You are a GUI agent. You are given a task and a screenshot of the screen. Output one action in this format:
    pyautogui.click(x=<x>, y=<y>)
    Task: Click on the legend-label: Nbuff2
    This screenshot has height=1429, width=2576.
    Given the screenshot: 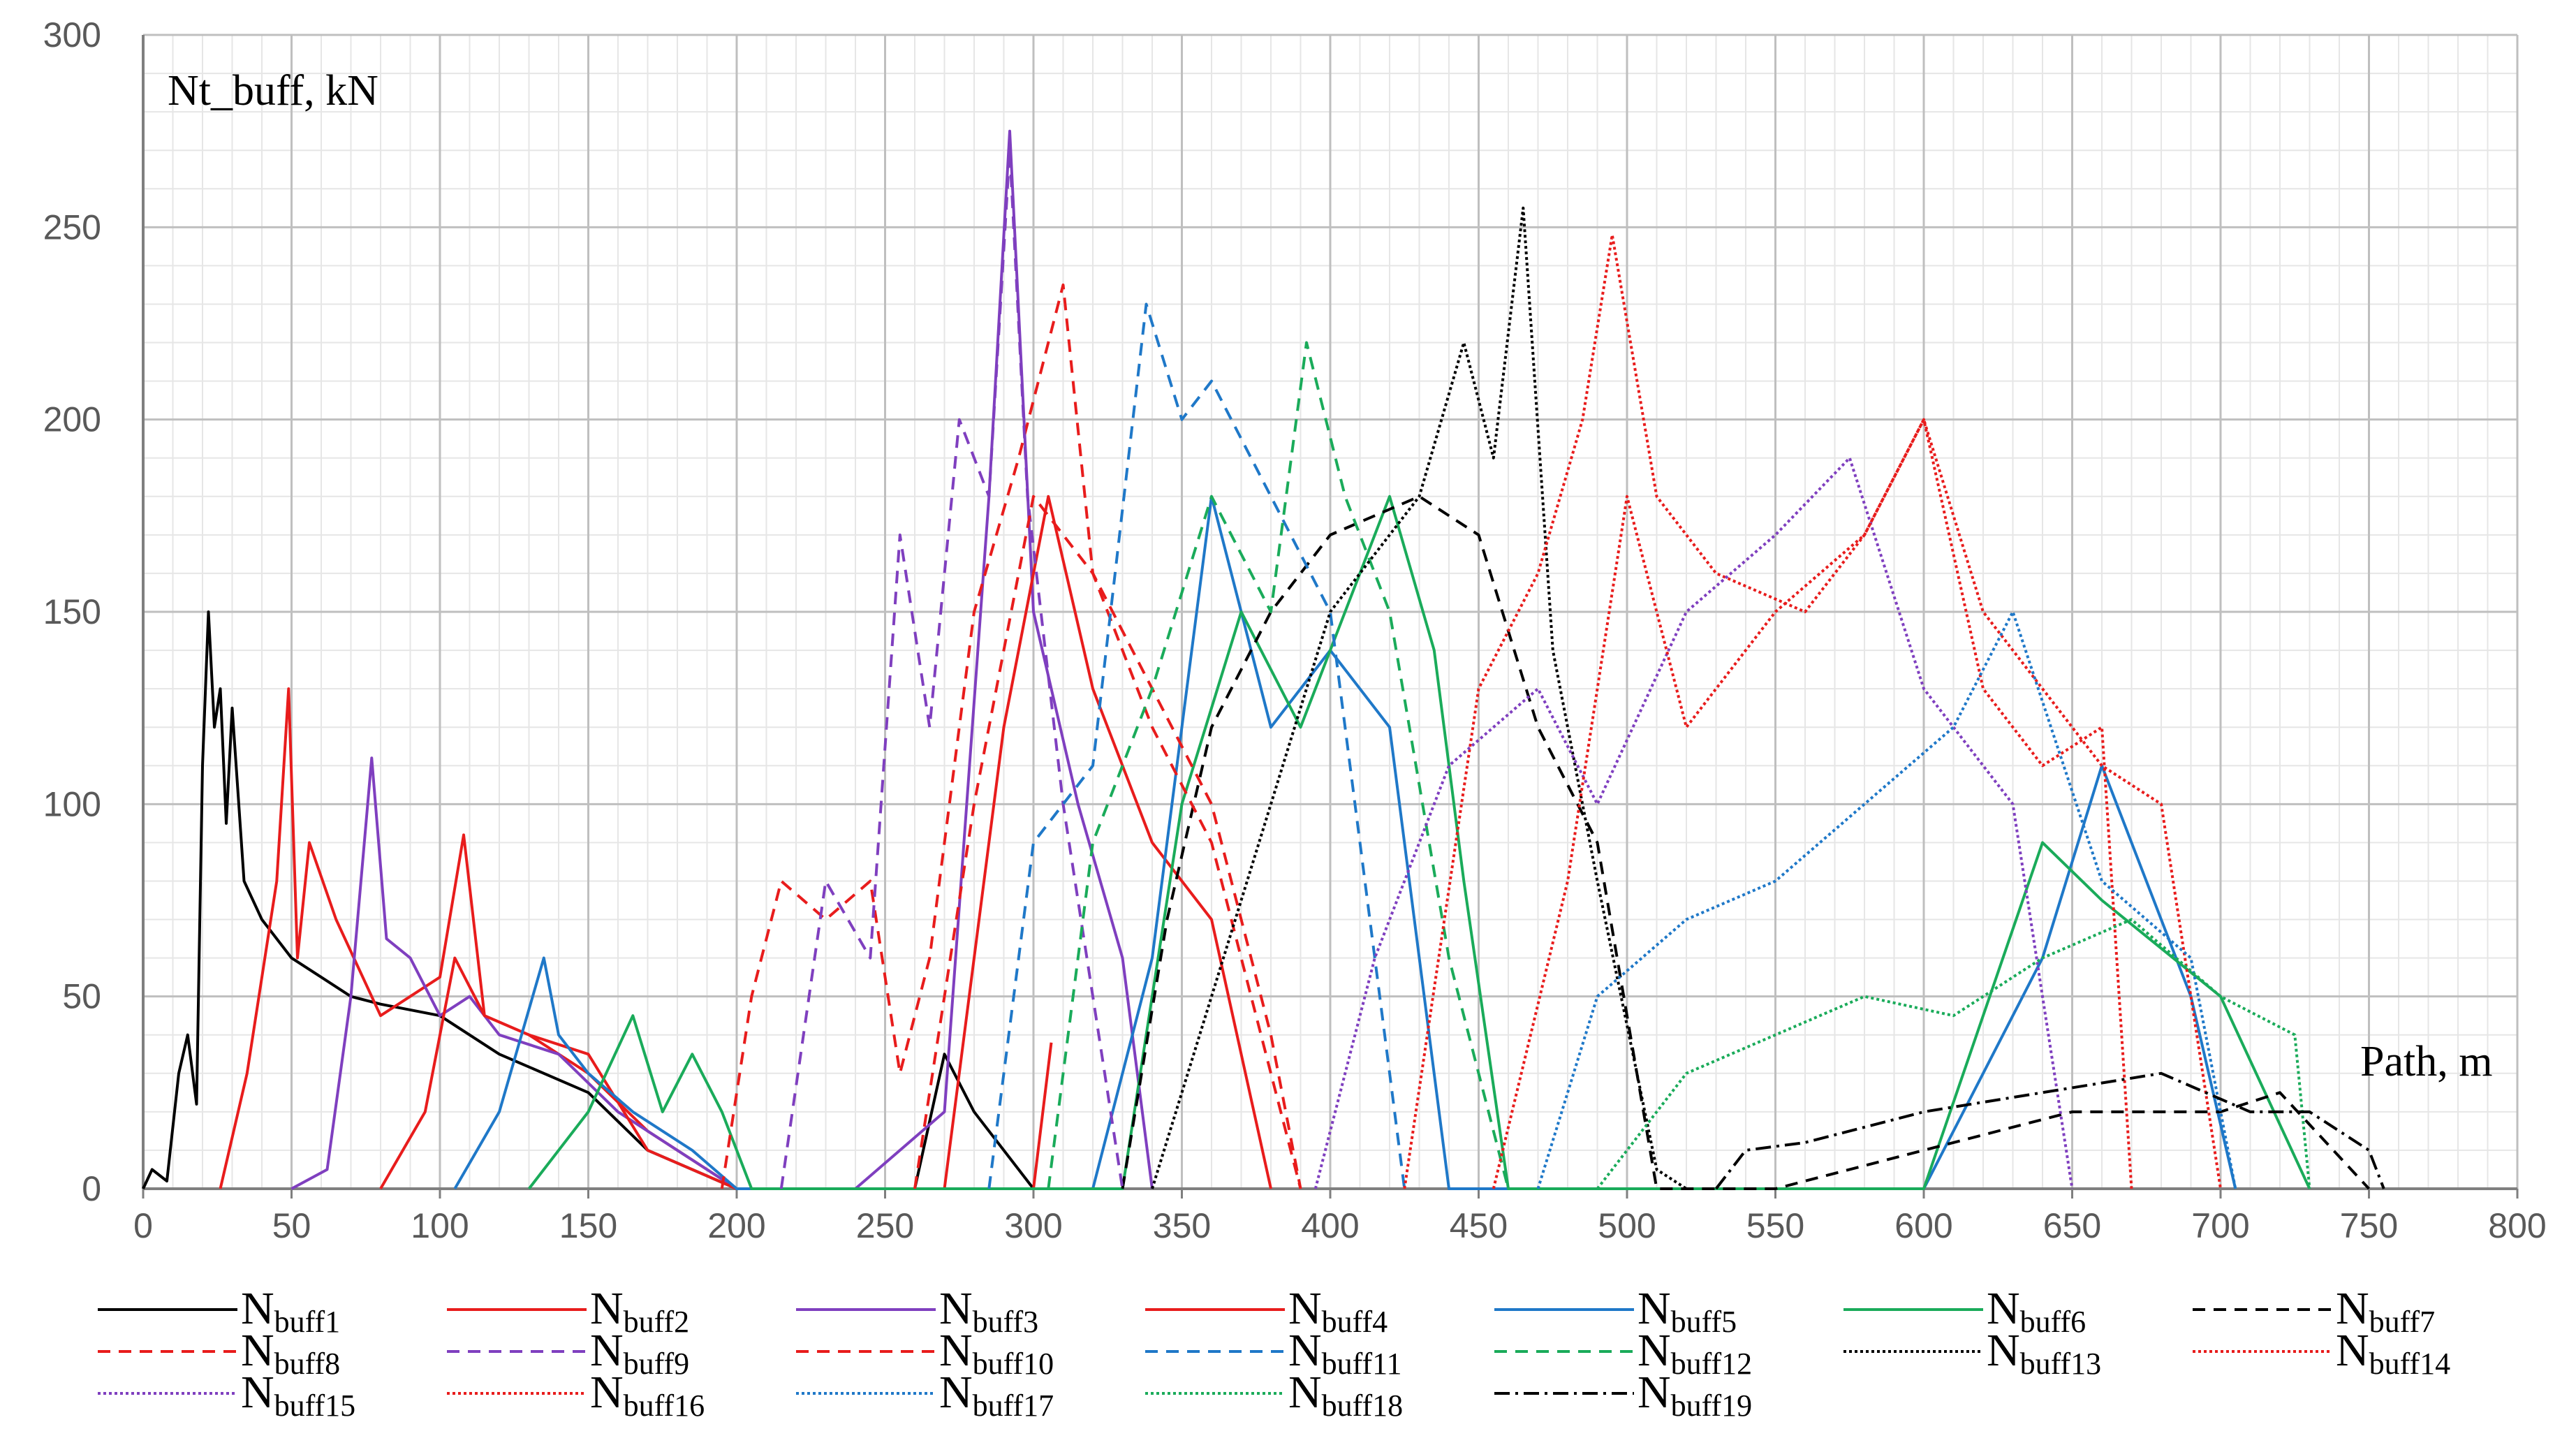 What is the action you would take?
    pyautogui.click(x=639, y=1311)
    